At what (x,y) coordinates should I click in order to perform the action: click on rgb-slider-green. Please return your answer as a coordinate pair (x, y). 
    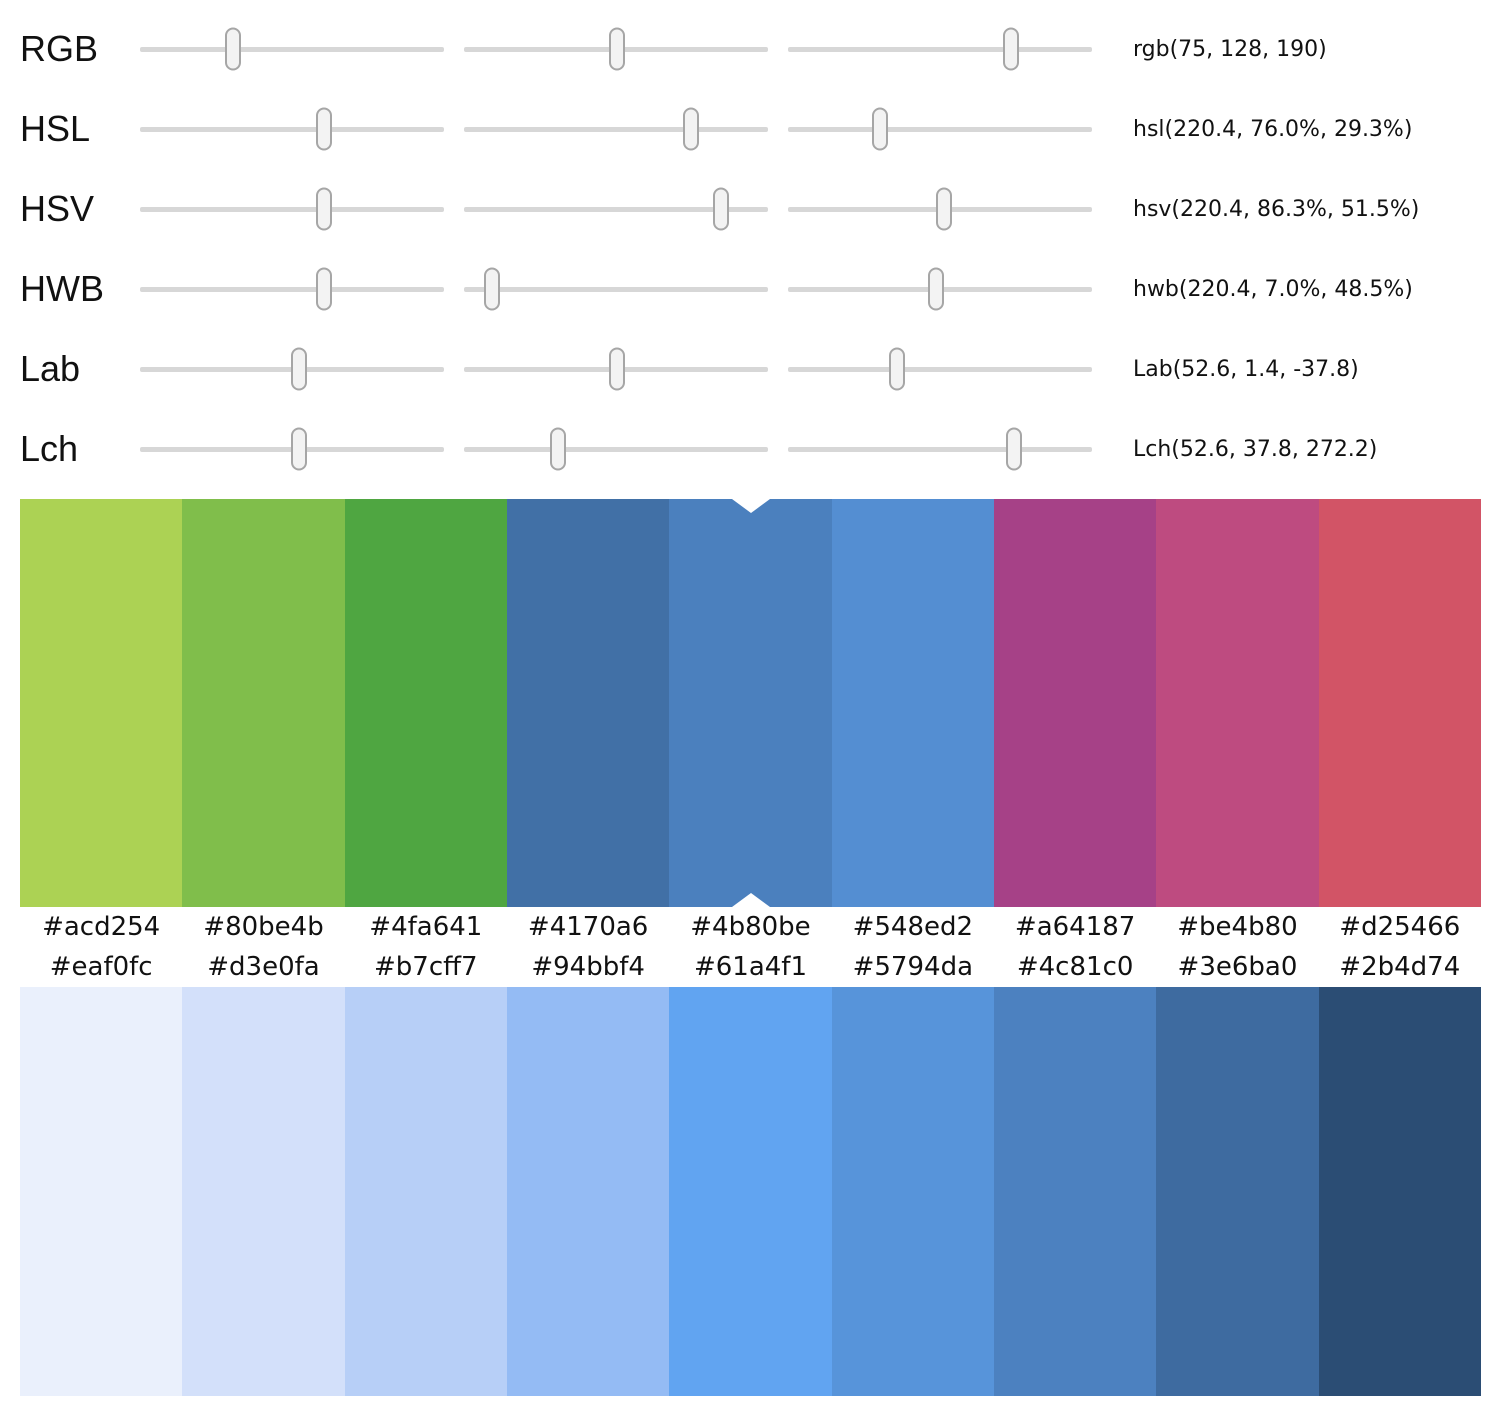
    Looking at the image, I should click on (616, 49).